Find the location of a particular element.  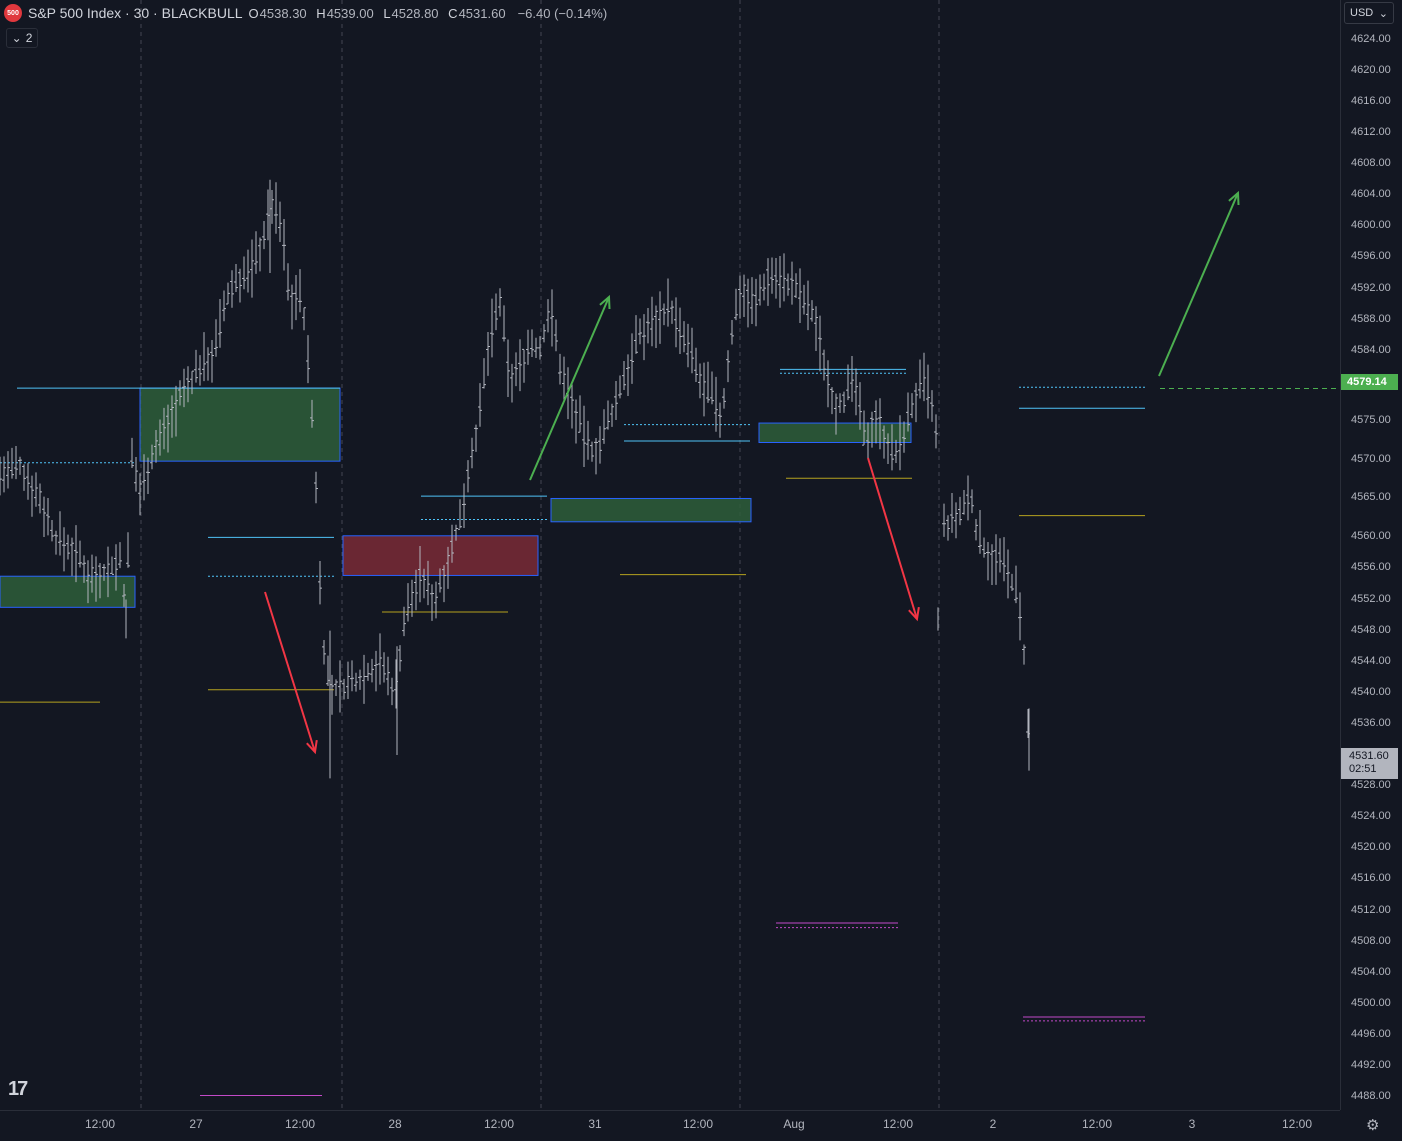

price-tick: 4596.00 is located at coordinates (1371, 256).